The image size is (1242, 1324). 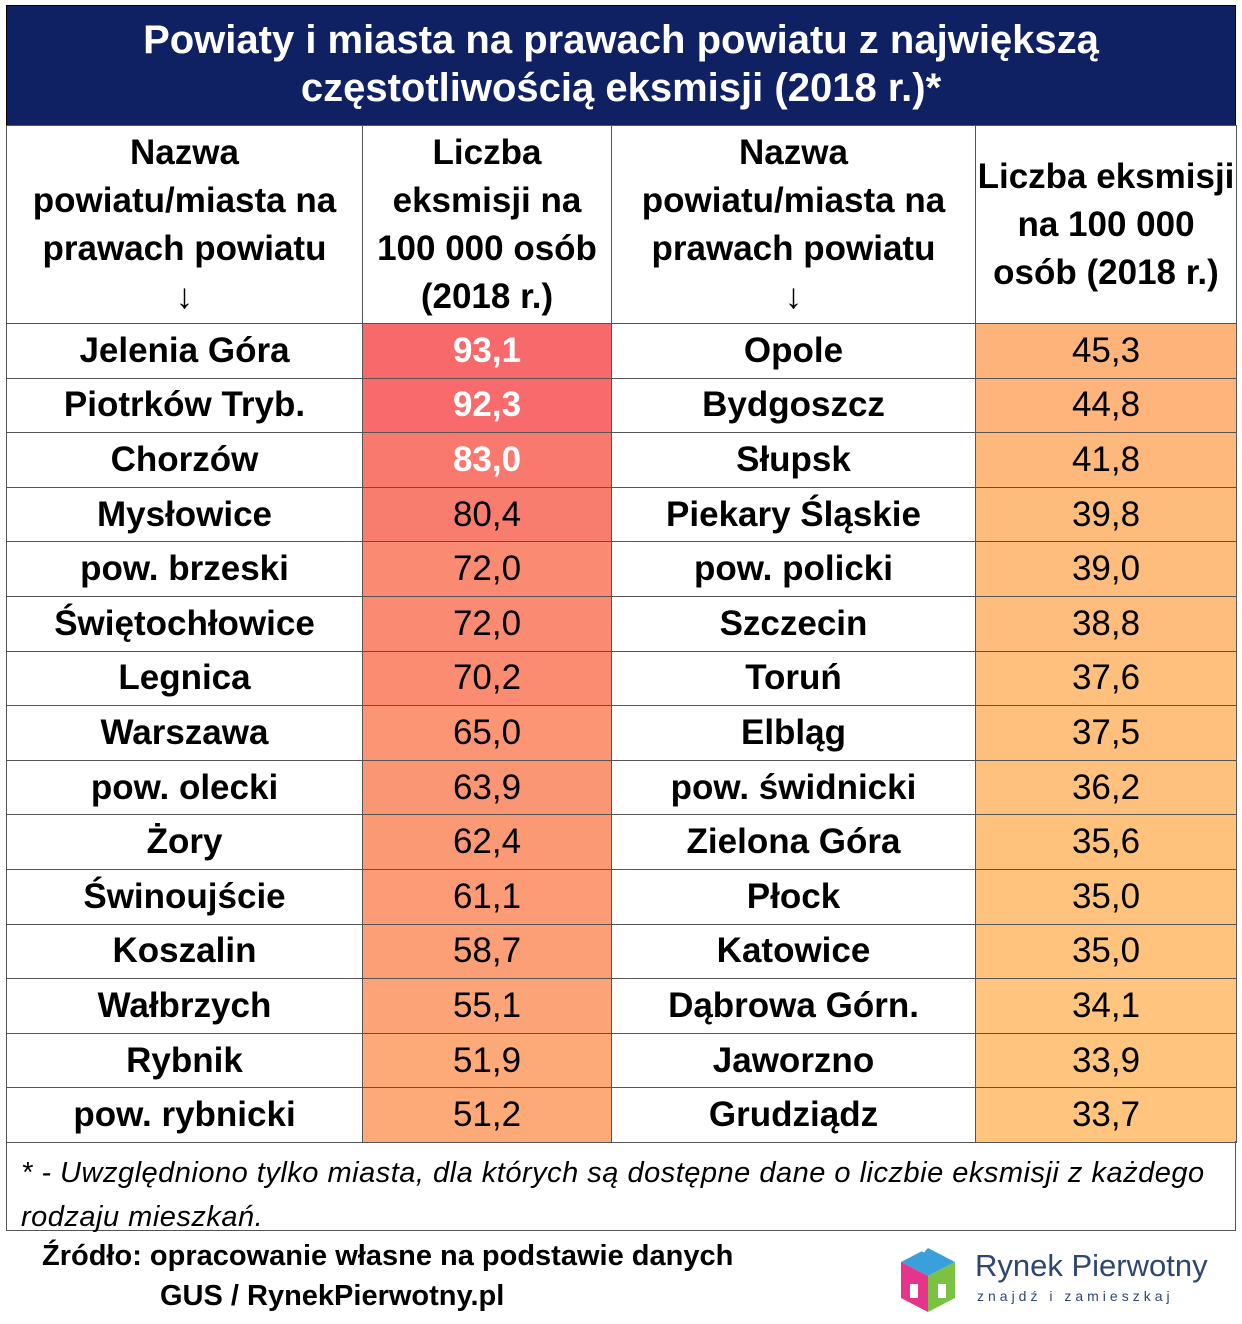 I want to click on right-value-cell: 39,0, so click(x=1106, y=569).